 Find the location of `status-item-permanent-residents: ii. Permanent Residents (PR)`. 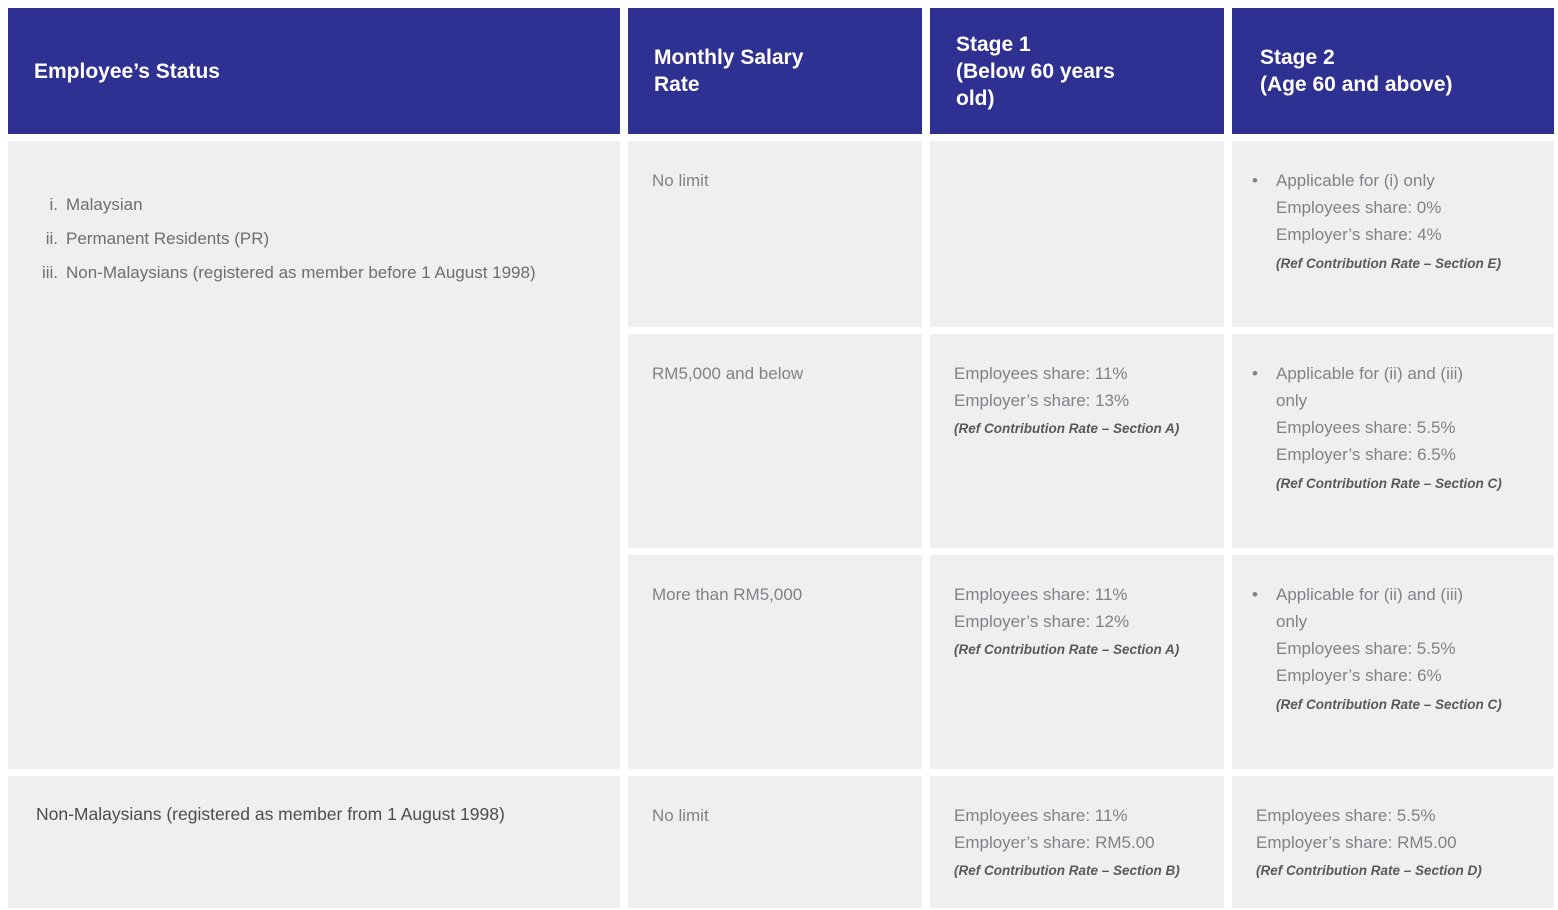

status-item-permanent-residents: ii. Permanent Residents (PR) is located at coordinates (314, 239).